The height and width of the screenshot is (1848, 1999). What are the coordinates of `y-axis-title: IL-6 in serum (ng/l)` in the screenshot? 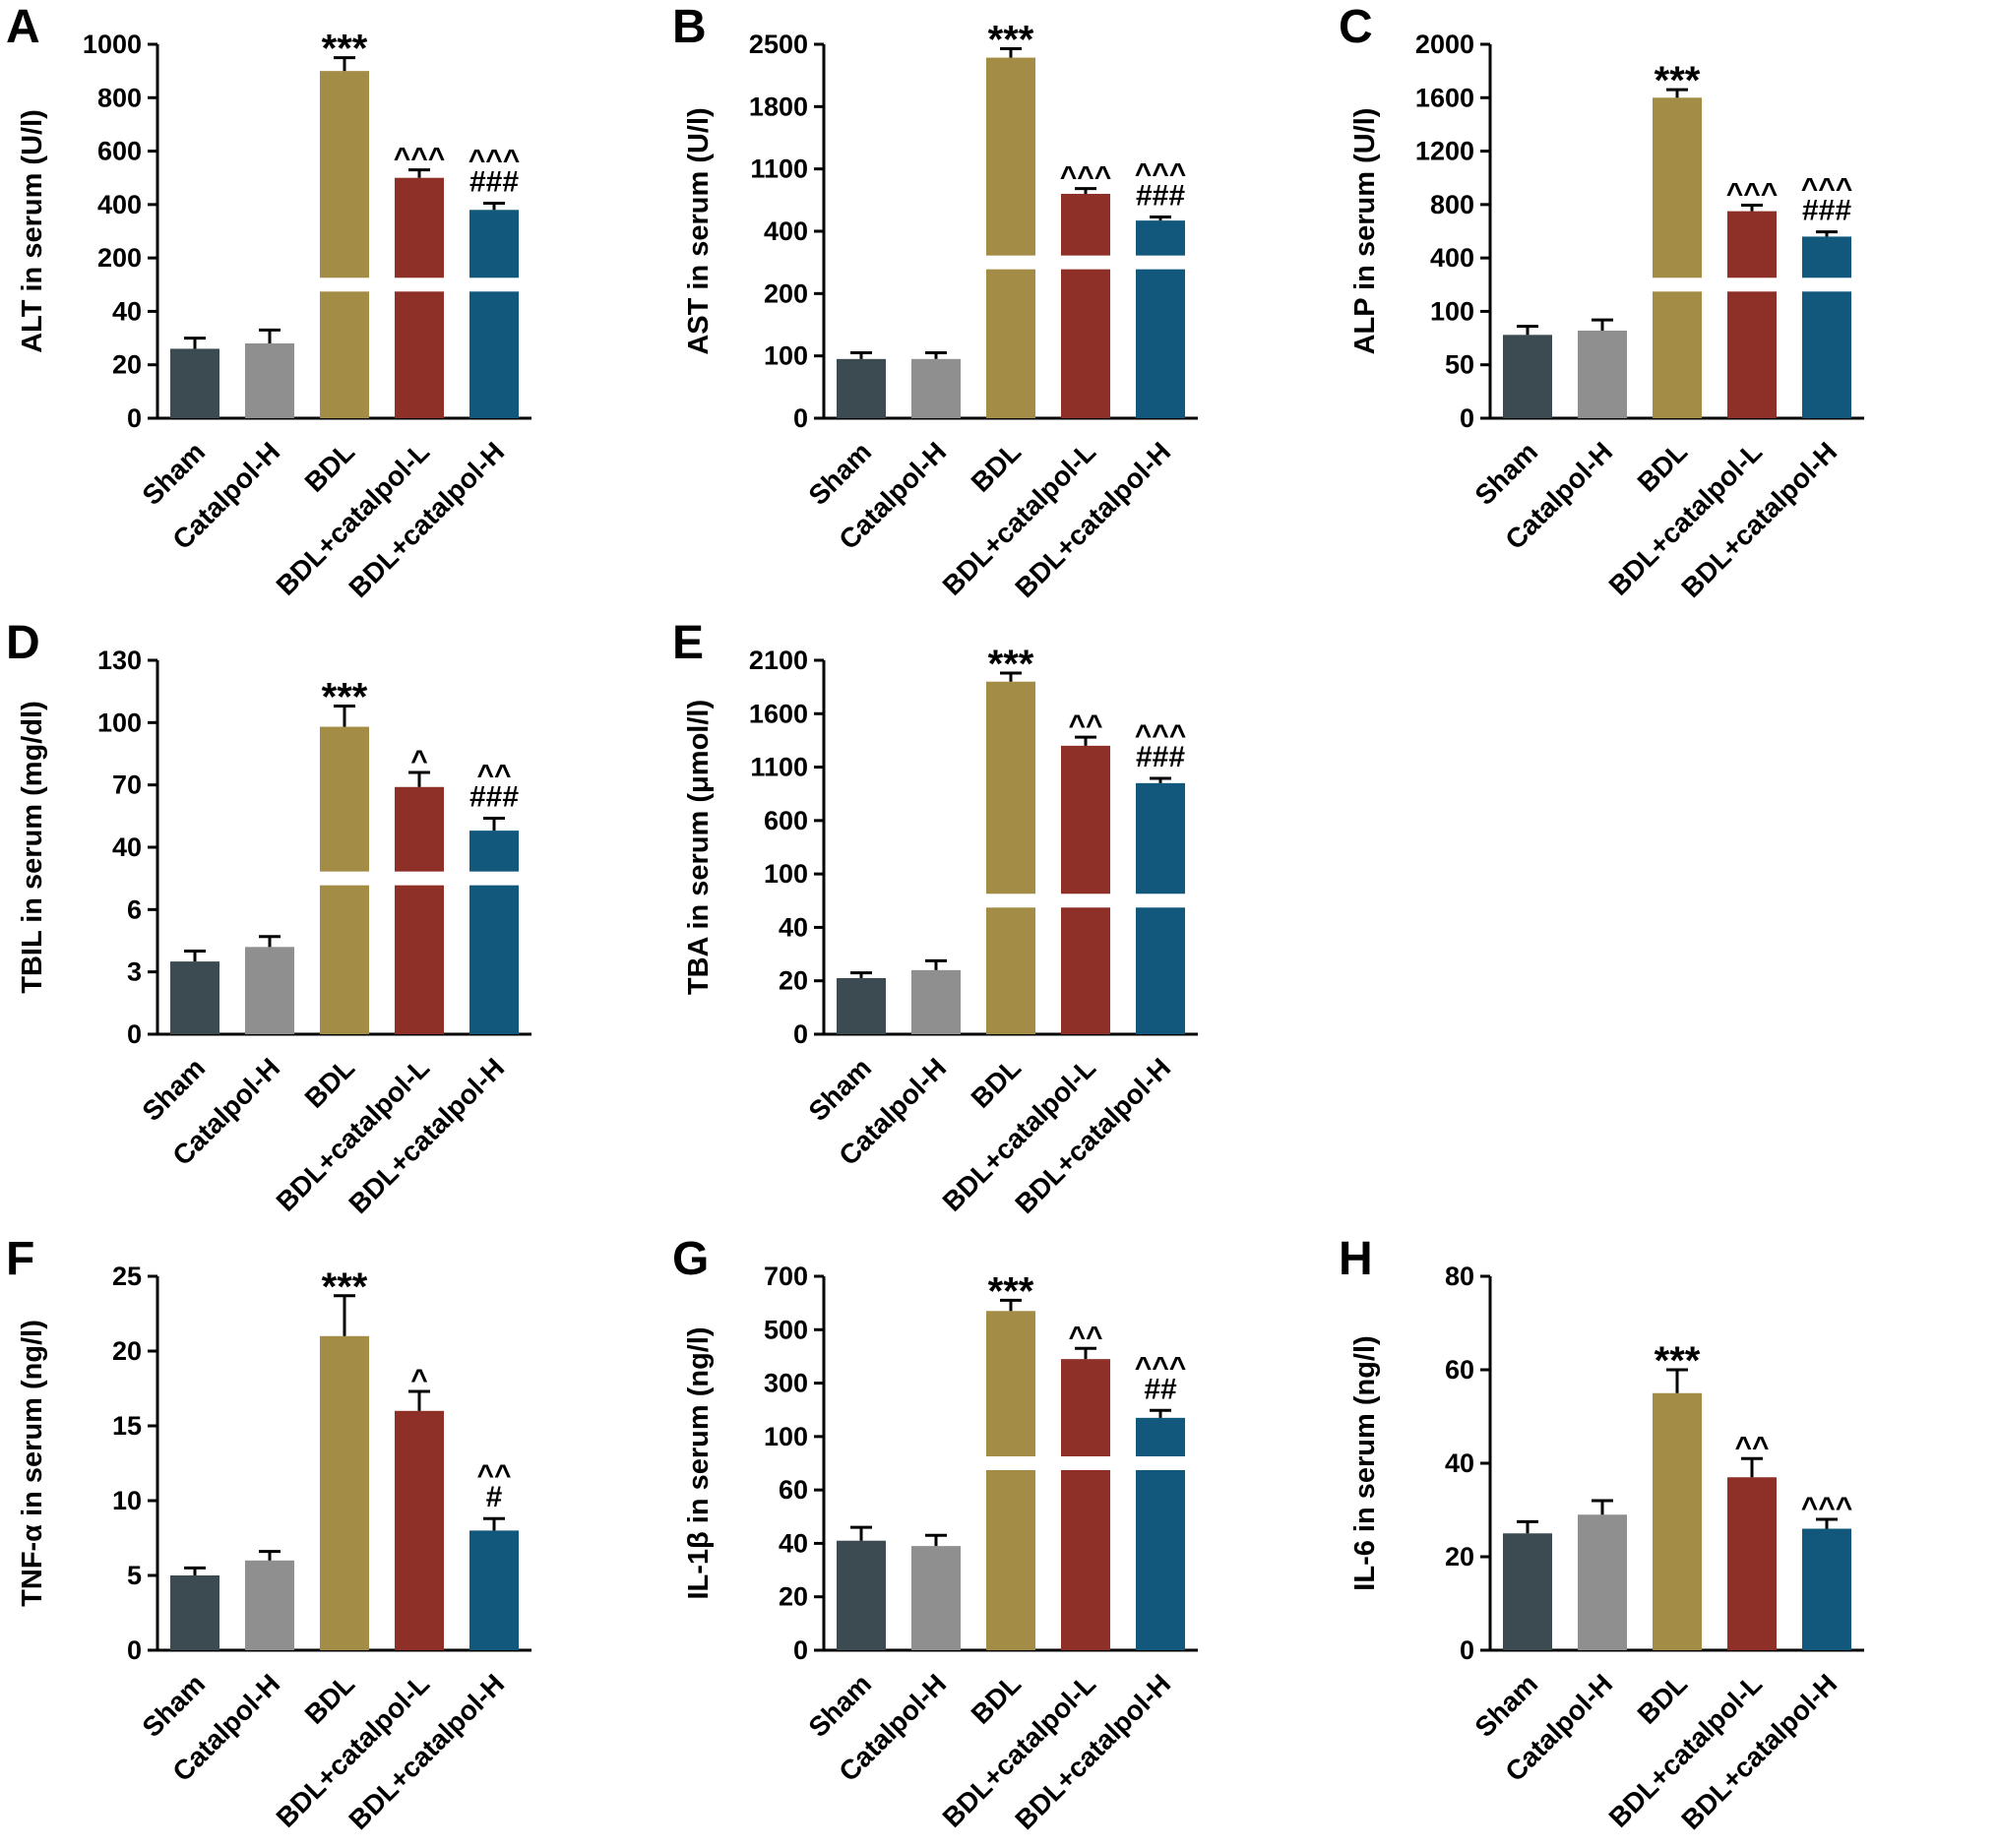 It's located at (1365, 1462).